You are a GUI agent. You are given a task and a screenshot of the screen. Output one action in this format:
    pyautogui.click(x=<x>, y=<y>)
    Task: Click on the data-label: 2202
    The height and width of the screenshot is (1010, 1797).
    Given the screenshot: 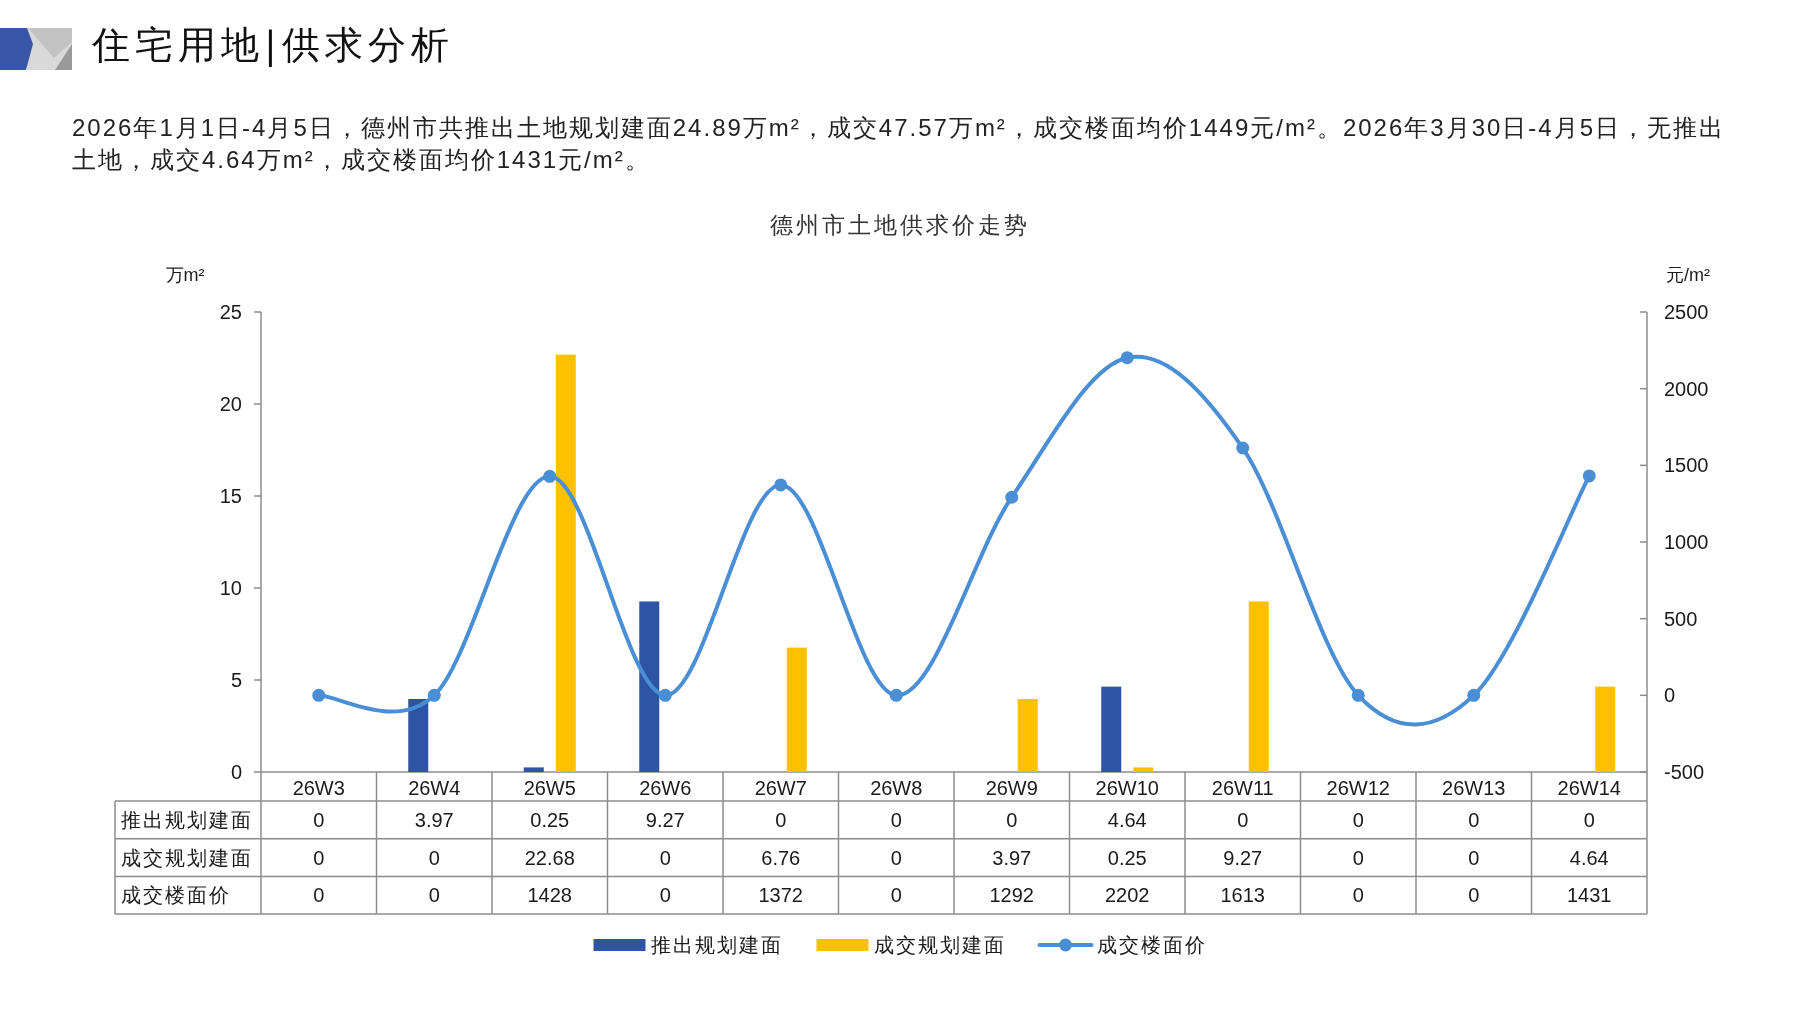 What is the action you would take?
    pyautogui.click(x=1127, y=895)
    